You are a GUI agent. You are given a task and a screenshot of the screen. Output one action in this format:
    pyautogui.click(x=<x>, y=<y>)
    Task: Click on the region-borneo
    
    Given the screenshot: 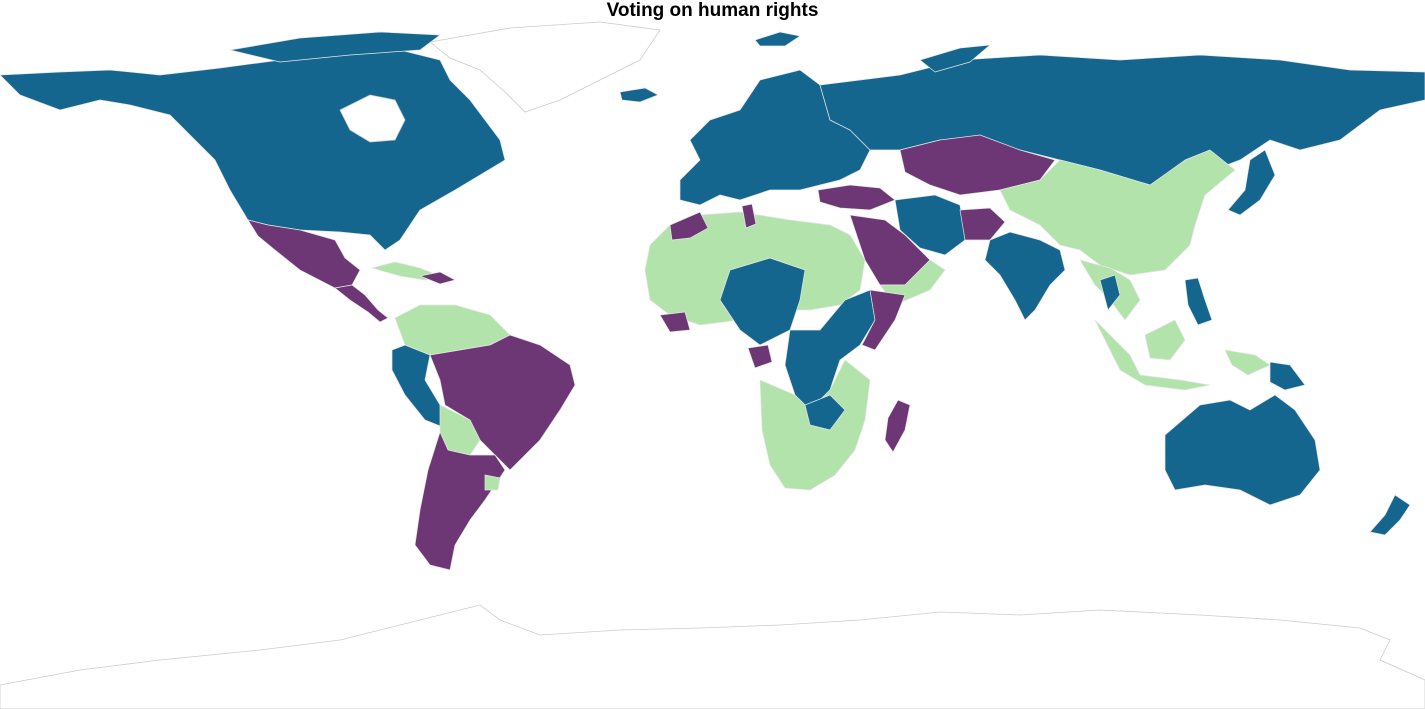 What is the action you would take?
    pyautogui.click(x=1165, y=340)
    